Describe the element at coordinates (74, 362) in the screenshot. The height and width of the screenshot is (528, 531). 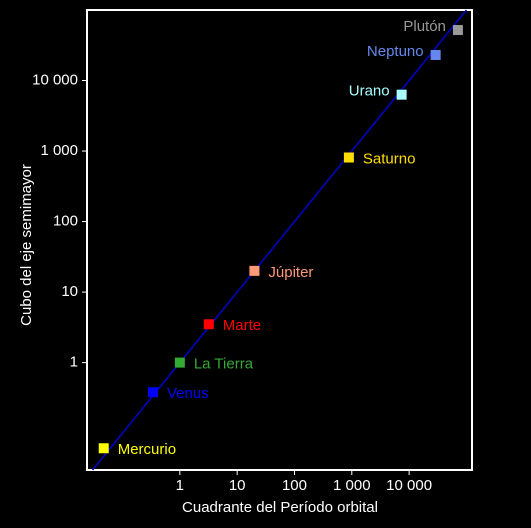
I see `y-tick-label: 1` at that location.